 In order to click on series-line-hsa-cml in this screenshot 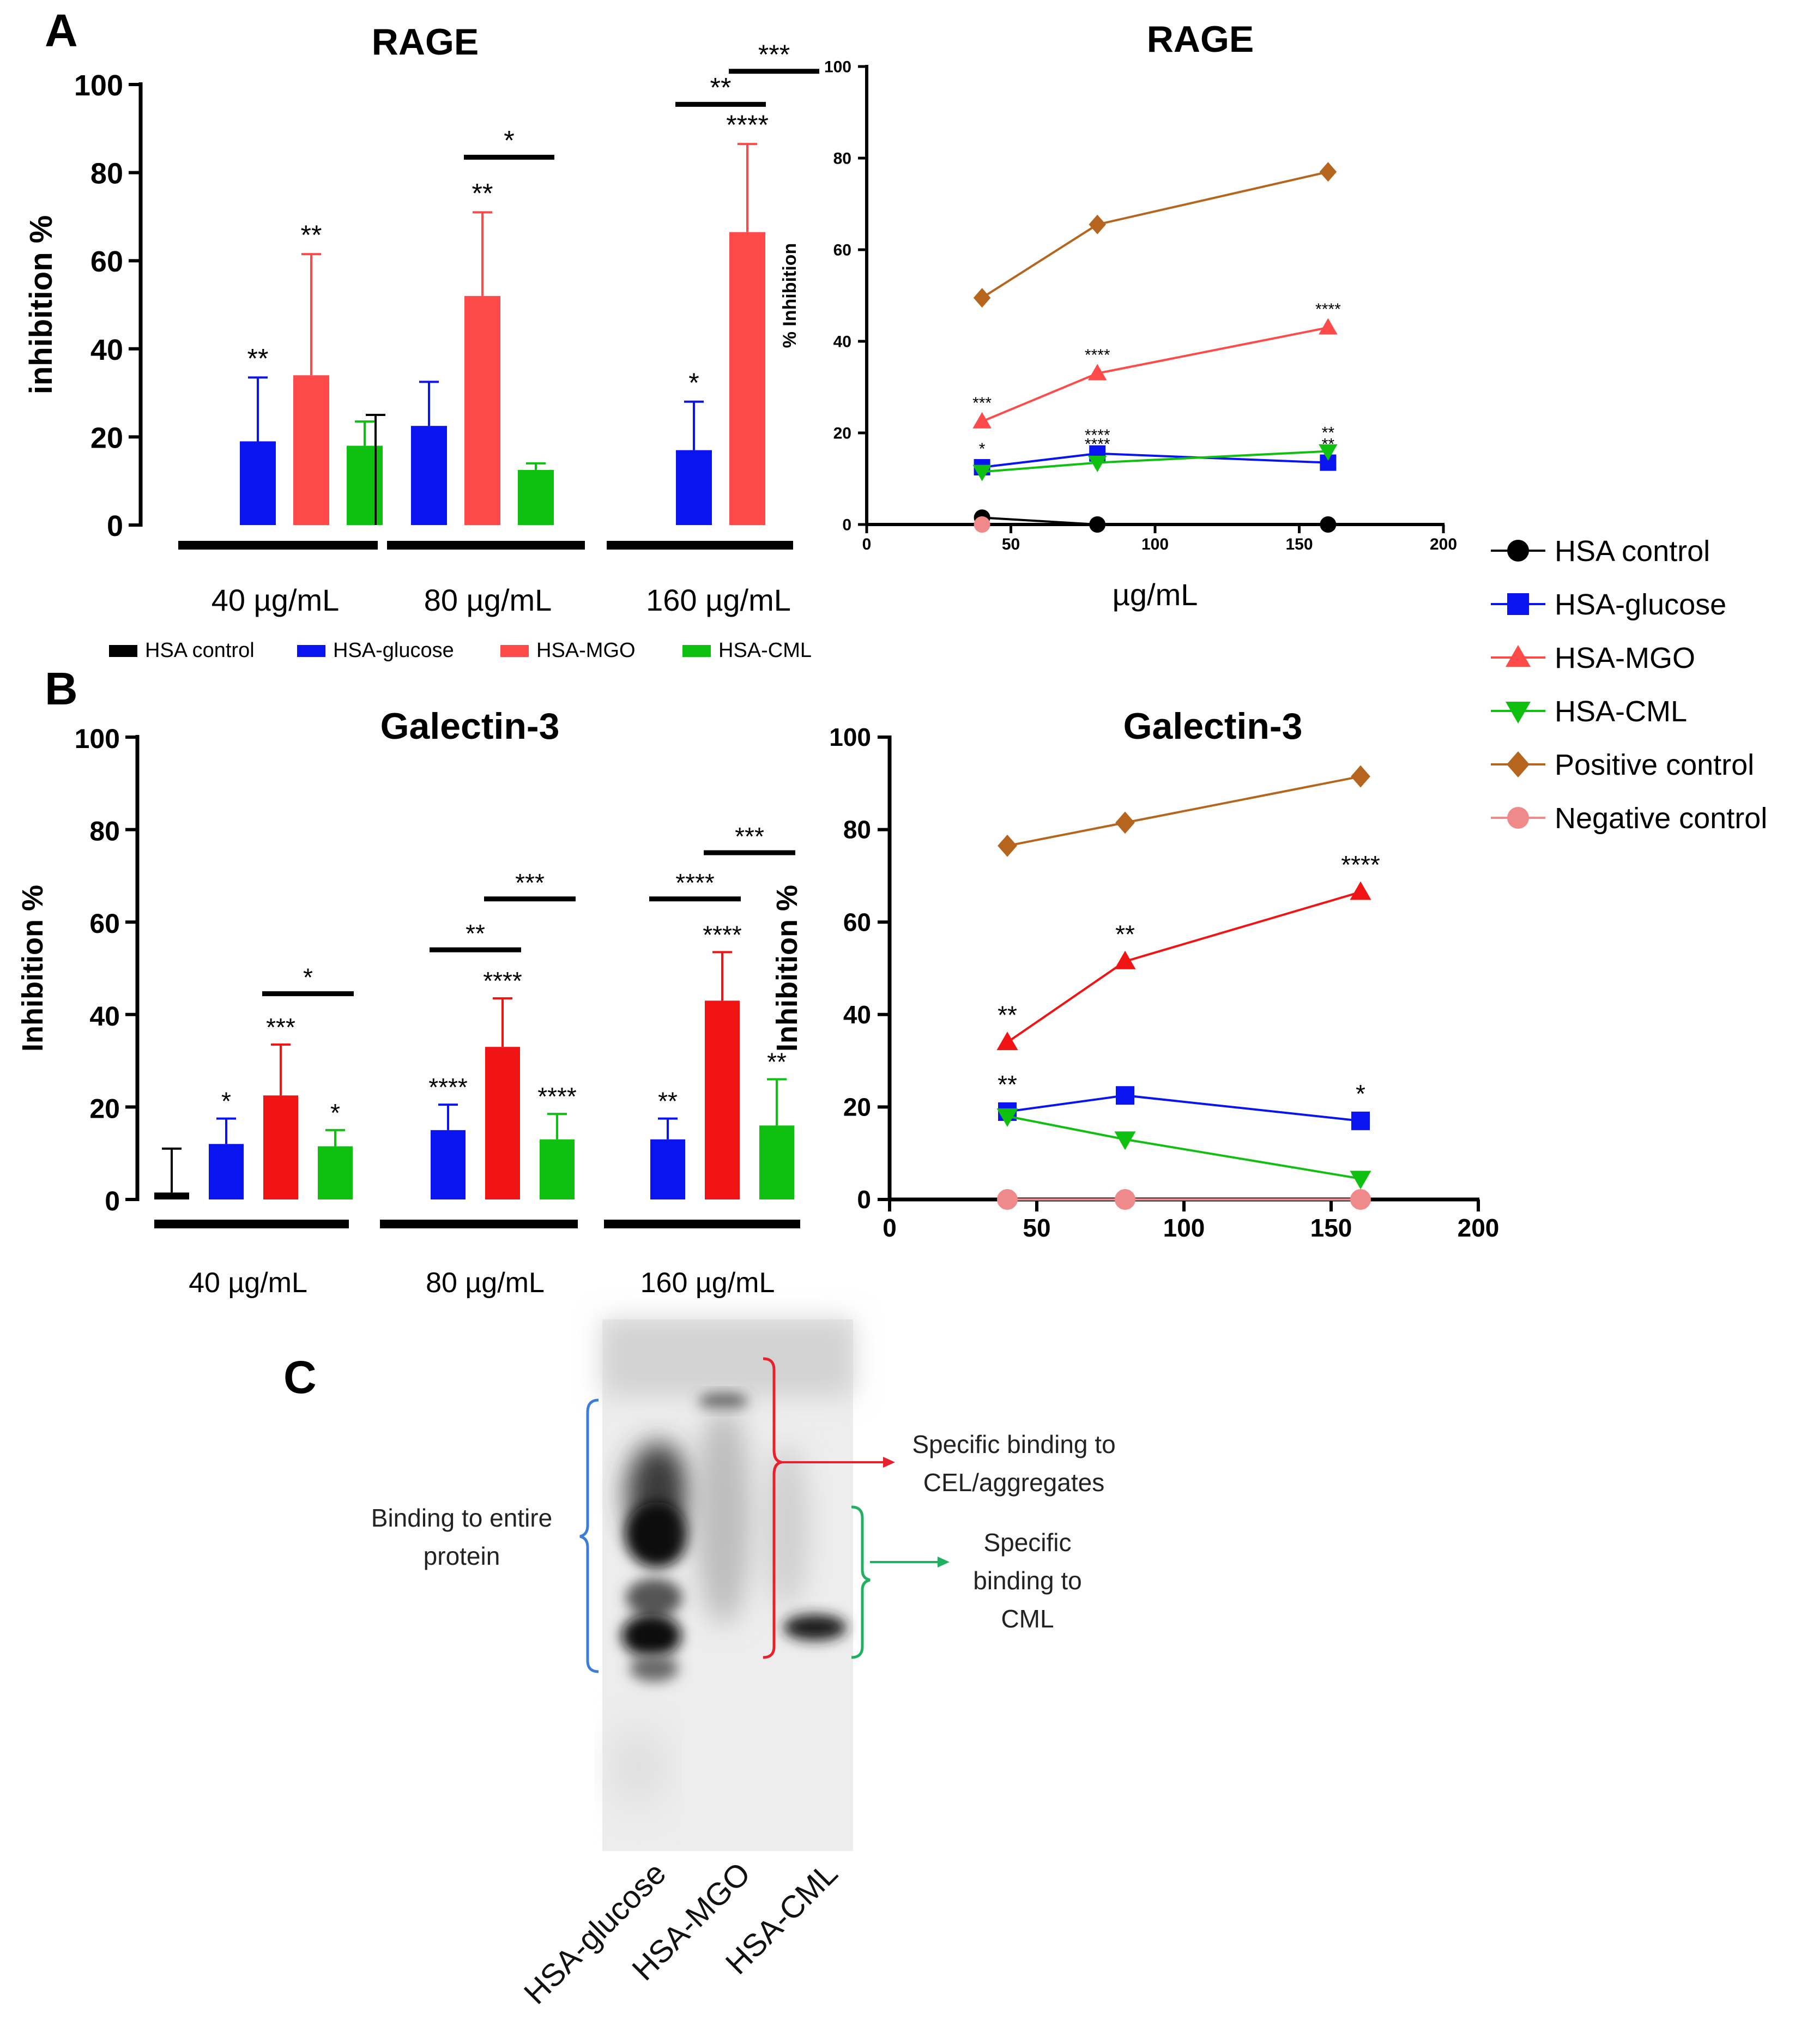, I will do `click(1184, 1147)`.